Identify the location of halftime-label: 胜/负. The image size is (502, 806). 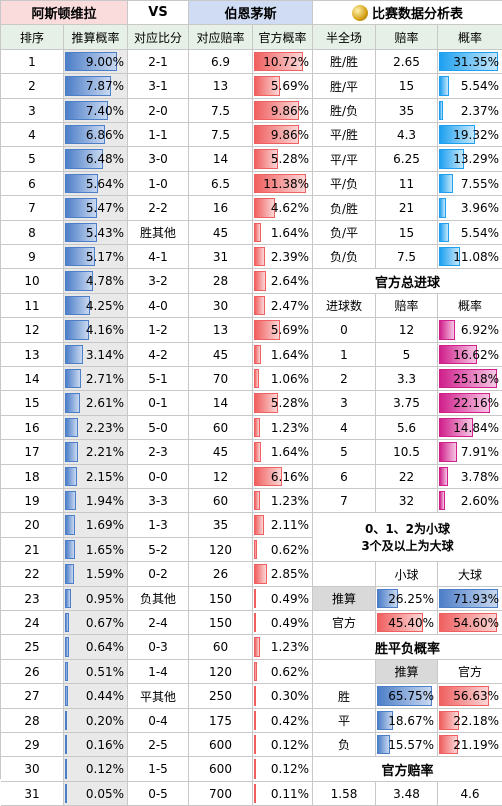
(344, 111).